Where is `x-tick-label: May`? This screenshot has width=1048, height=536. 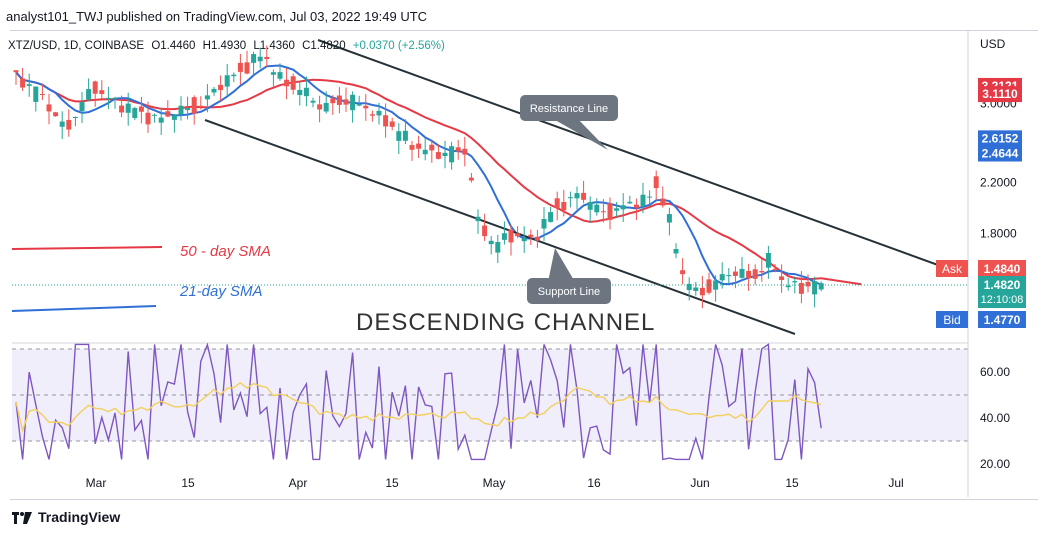 x-tick-label: May is located at coordinates (494, 483).